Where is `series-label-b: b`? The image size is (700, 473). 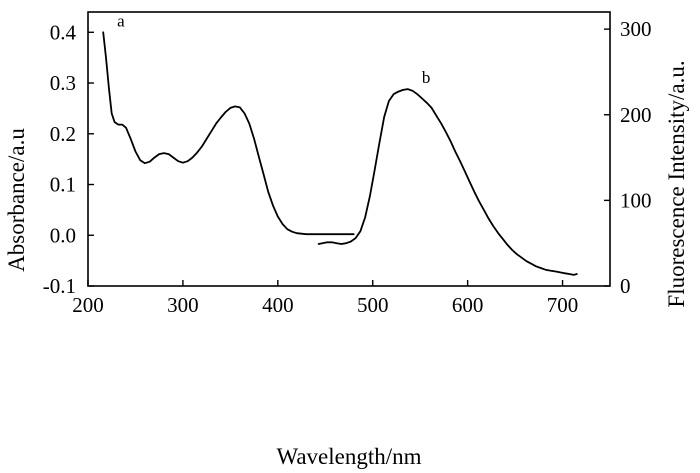 series-label-b: b is located at coordinates (426, 77).